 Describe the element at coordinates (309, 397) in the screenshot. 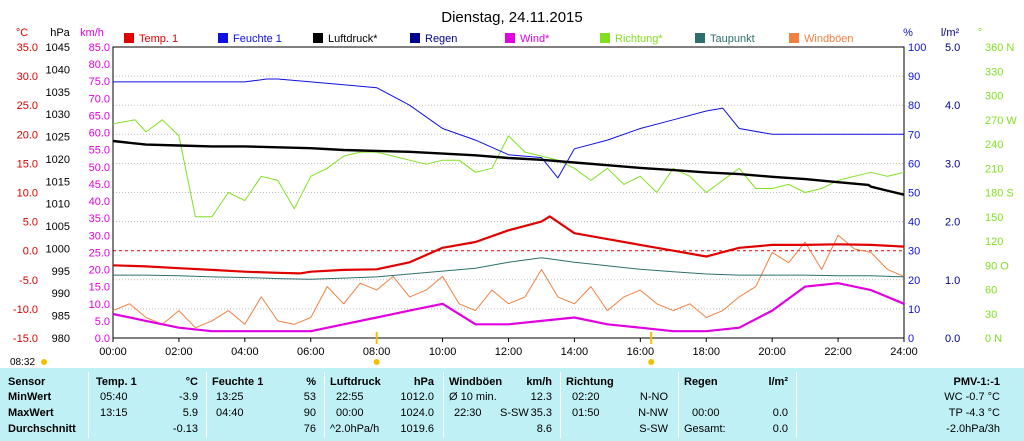

I see `feuchte-min: 53` at that location.